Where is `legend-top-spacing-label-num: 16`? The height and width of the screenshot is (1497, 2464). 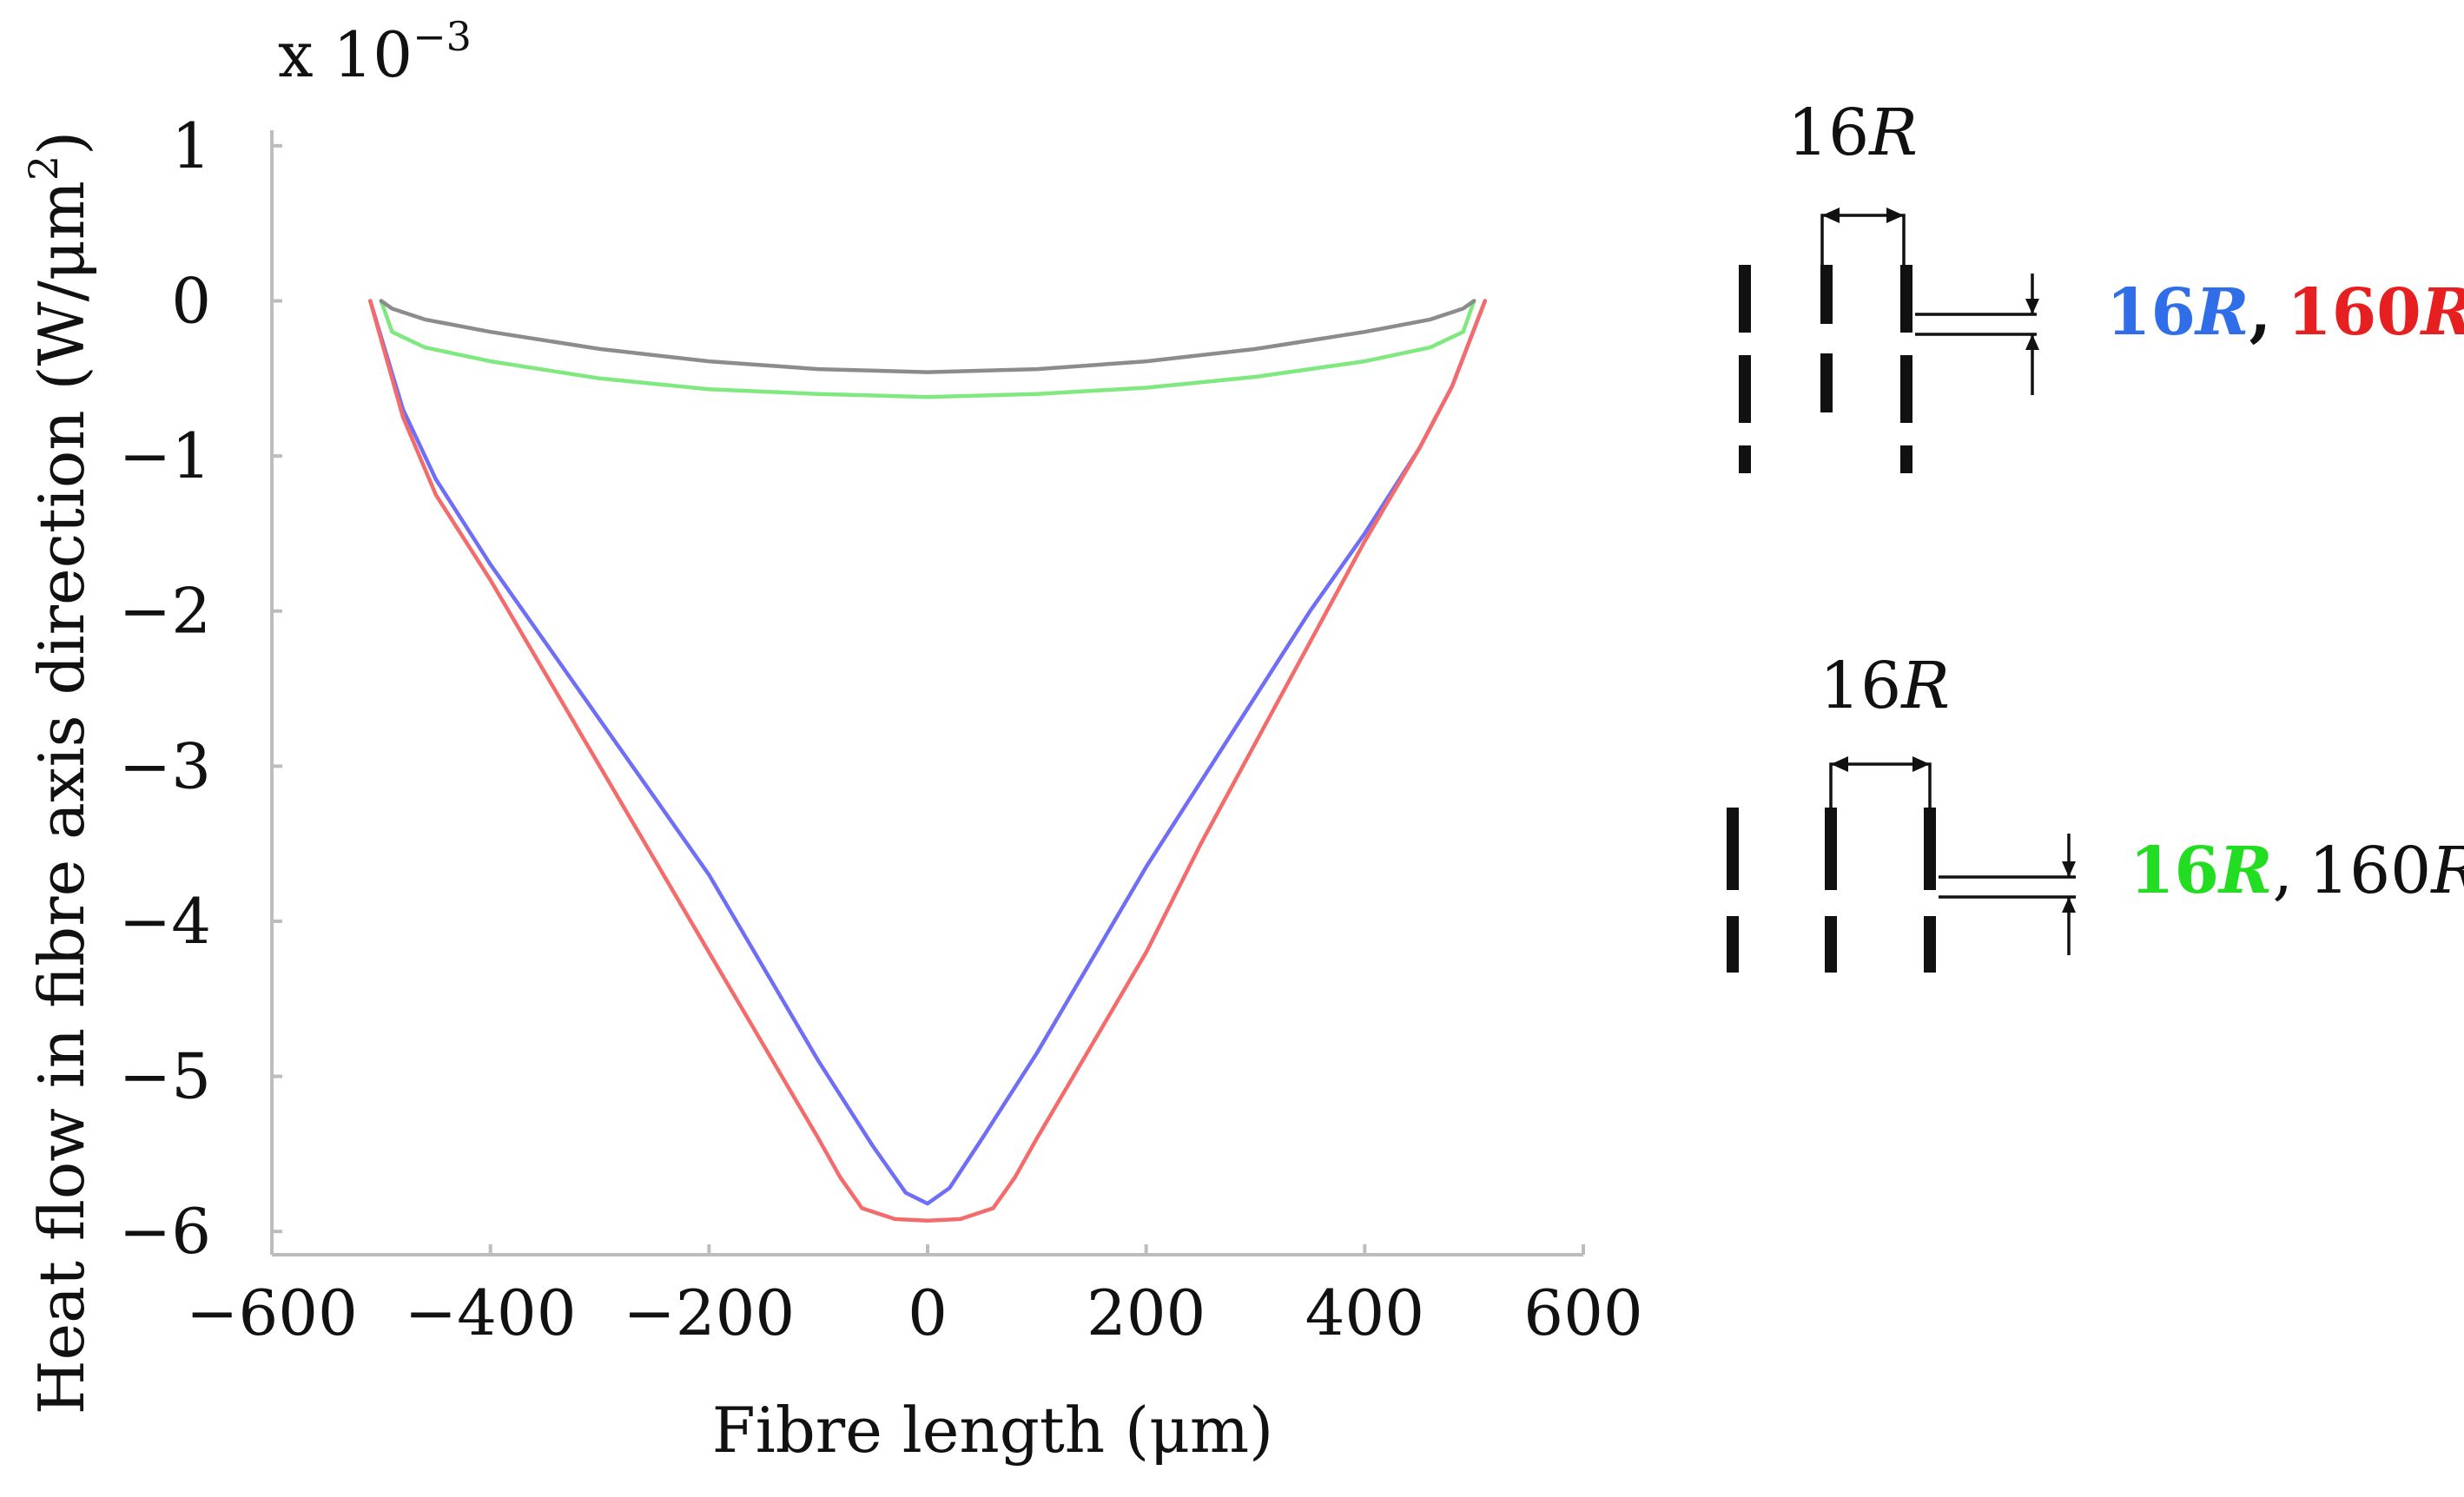
legend-top-spacing-label-num: 16 is located at coordinates (1828, 133).